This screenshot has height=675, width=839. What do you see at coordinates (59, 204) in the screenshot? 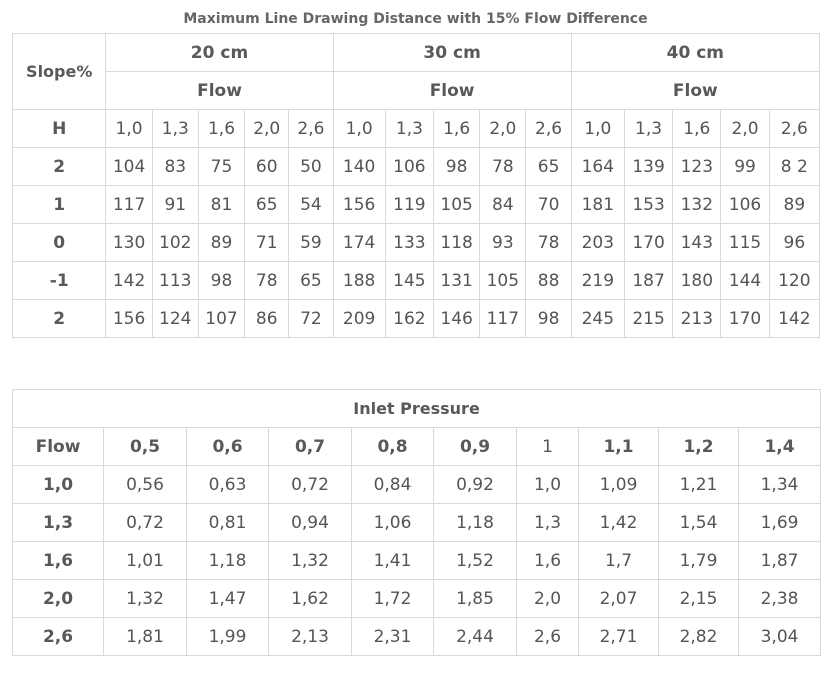
I see `row-label: 1` at bounding box center [59, 204].